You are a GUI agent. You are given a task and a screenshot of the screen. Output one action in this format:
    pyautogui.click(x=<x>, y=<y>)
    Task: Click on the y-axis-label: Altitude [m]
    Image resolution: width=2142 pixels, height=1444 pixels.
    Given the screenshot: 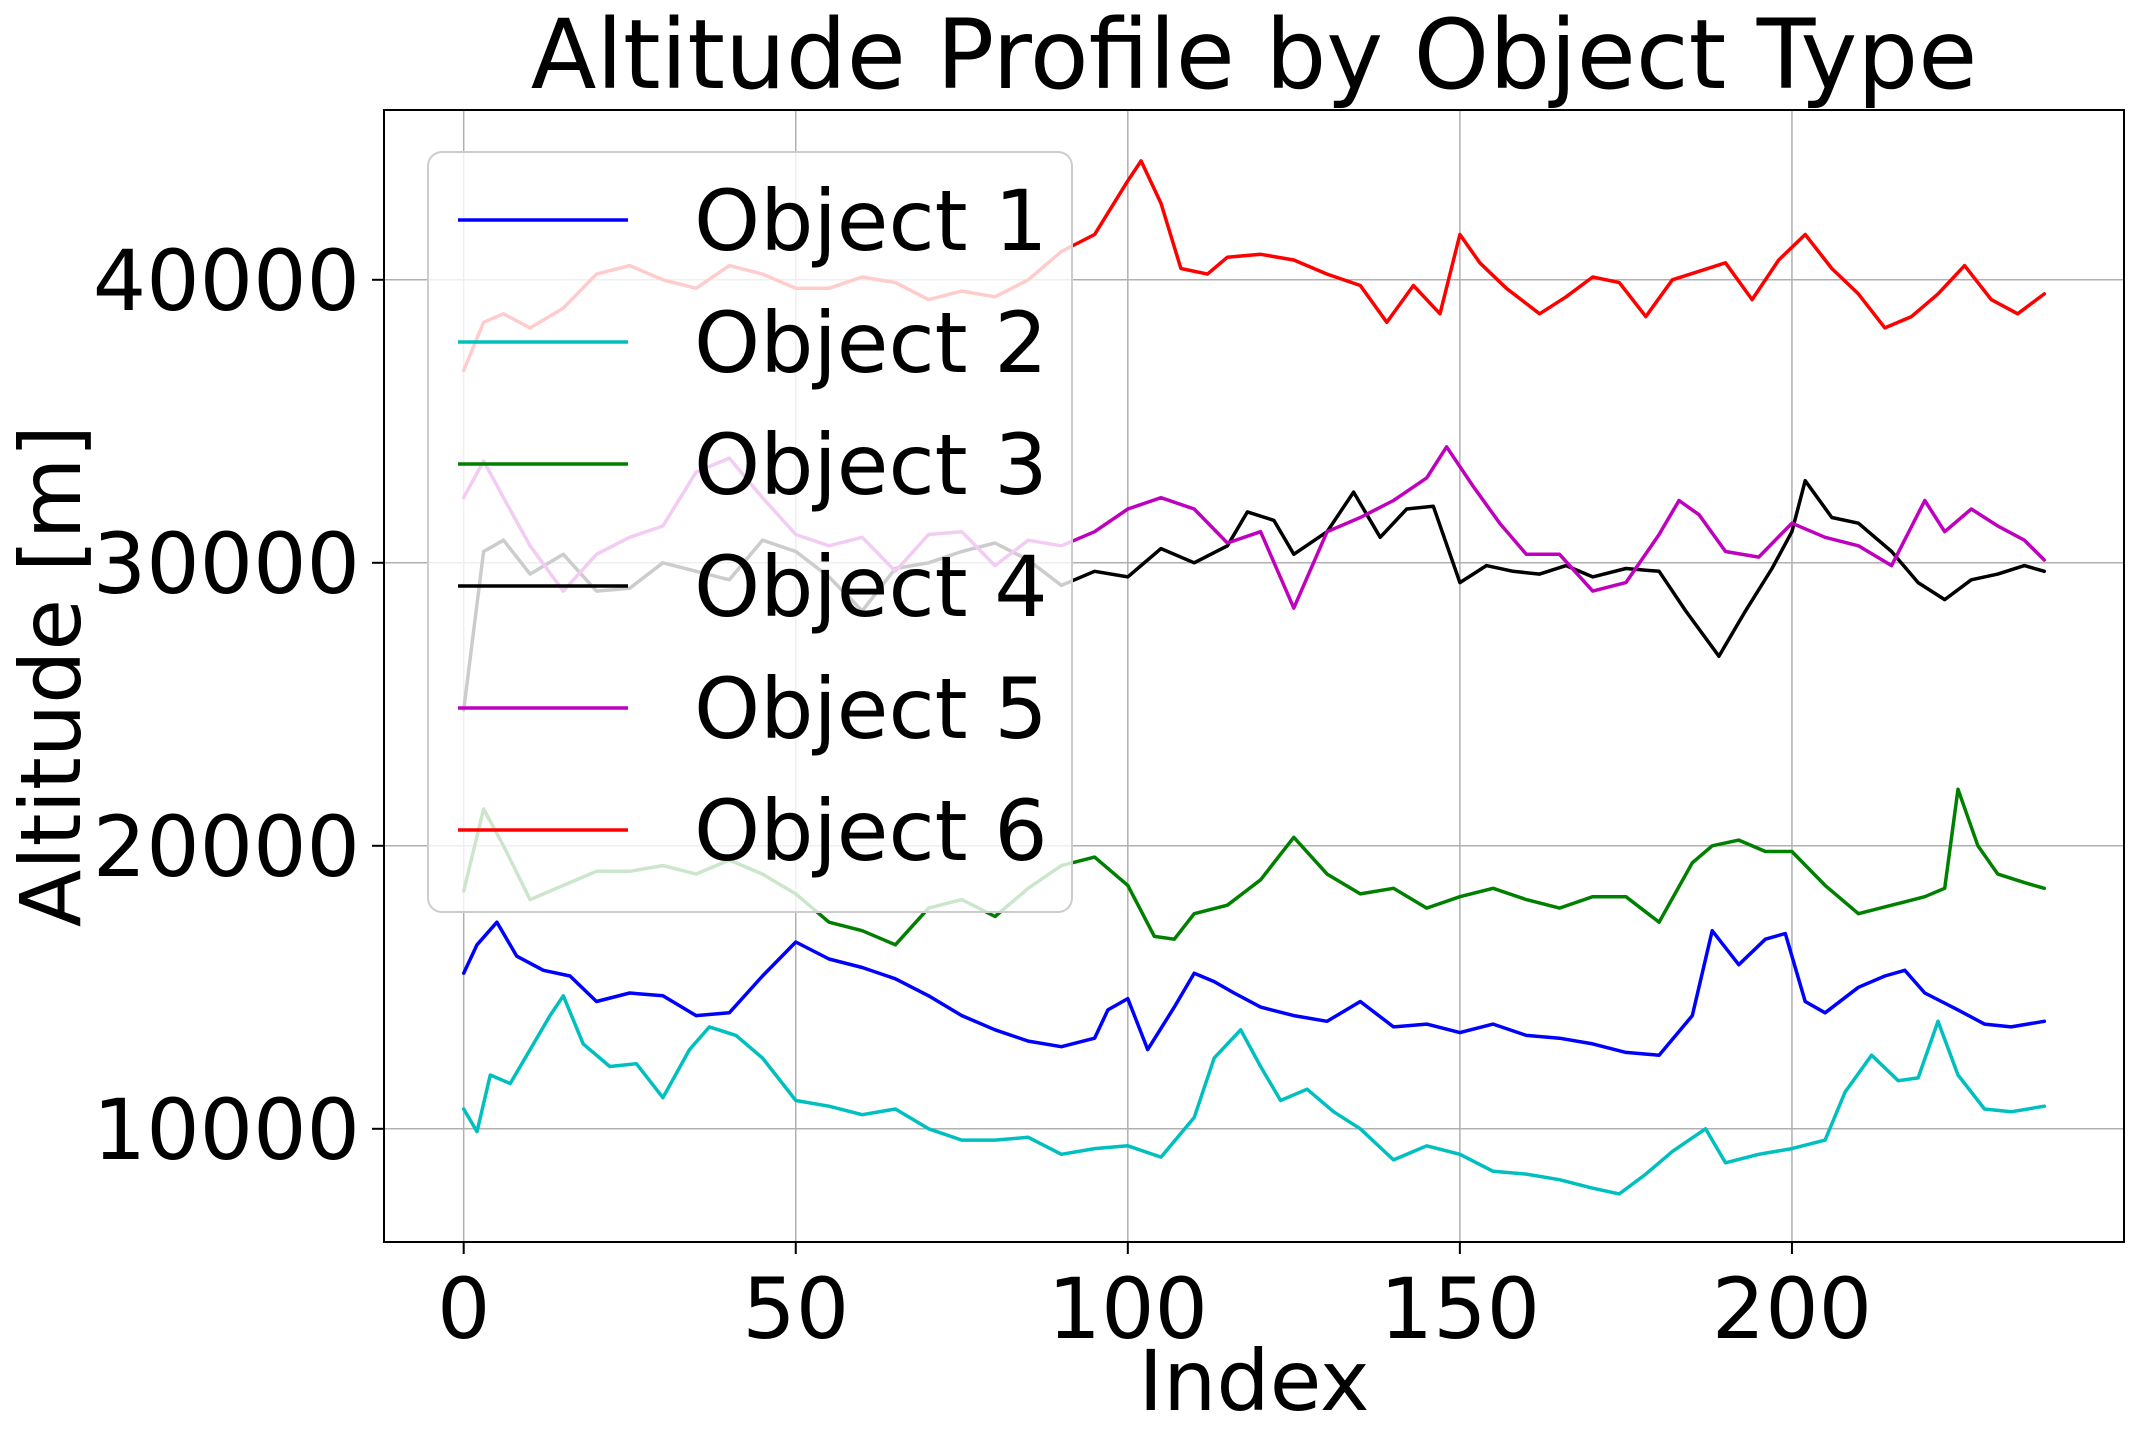 What is the action you would take?
    pyautogui.click(x=51, y=676)
    